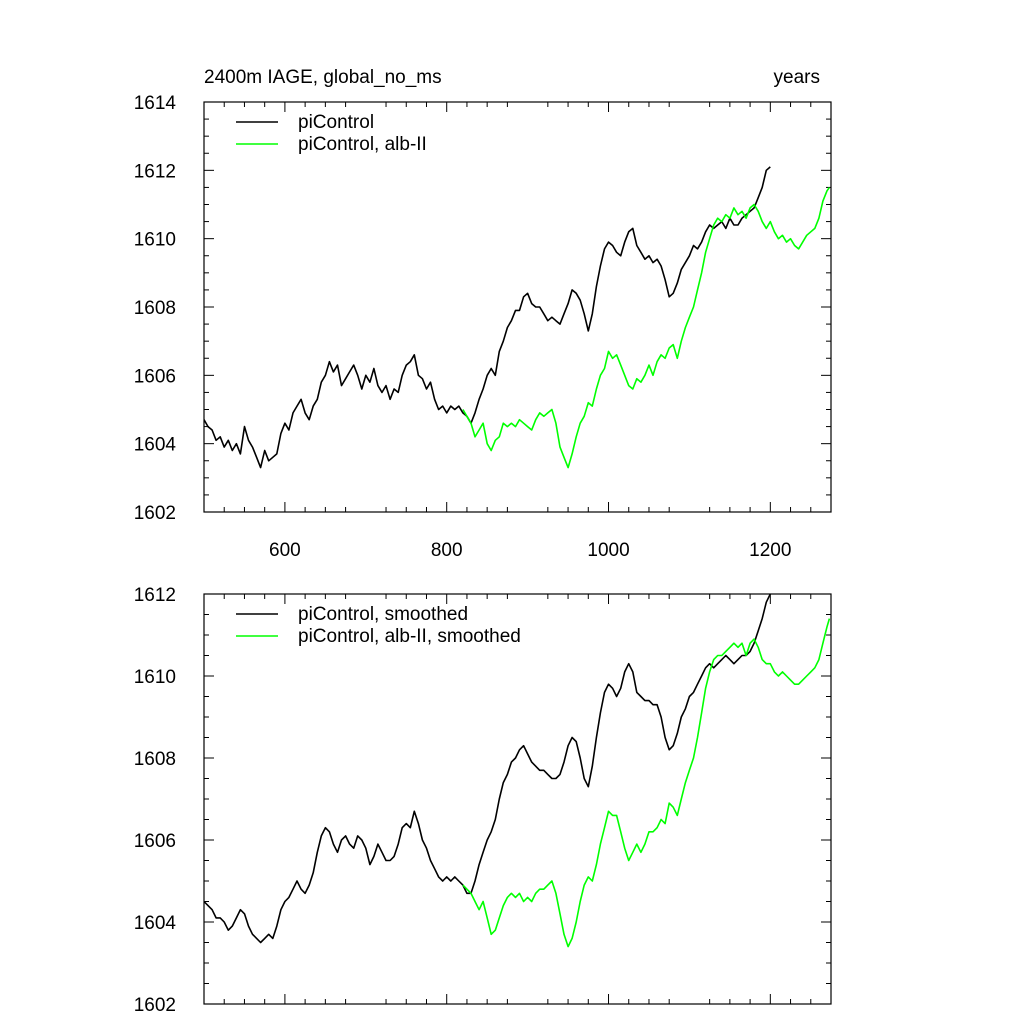  What do you see at coordinates (409, 636) in the screenshot?
I see `legend-label: piControl, alb-II, smoothed` at bounding box center [409, 636].